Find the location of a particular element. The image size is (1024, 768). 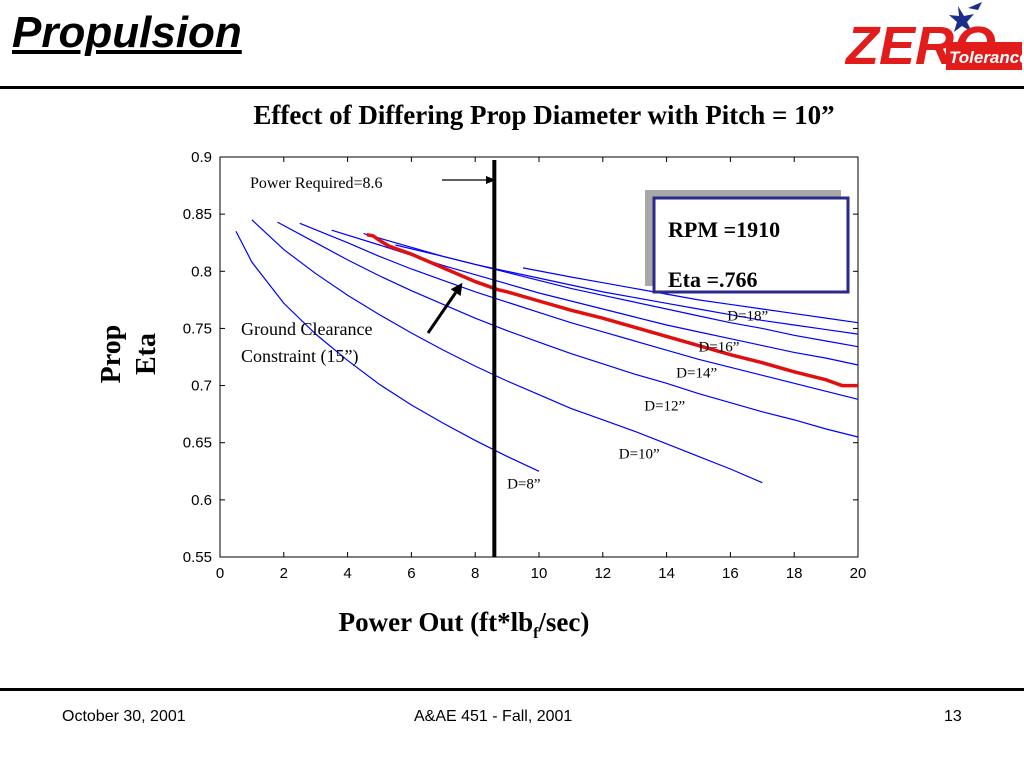

footer-page-number: 13 is located at coordinates (953, 716).